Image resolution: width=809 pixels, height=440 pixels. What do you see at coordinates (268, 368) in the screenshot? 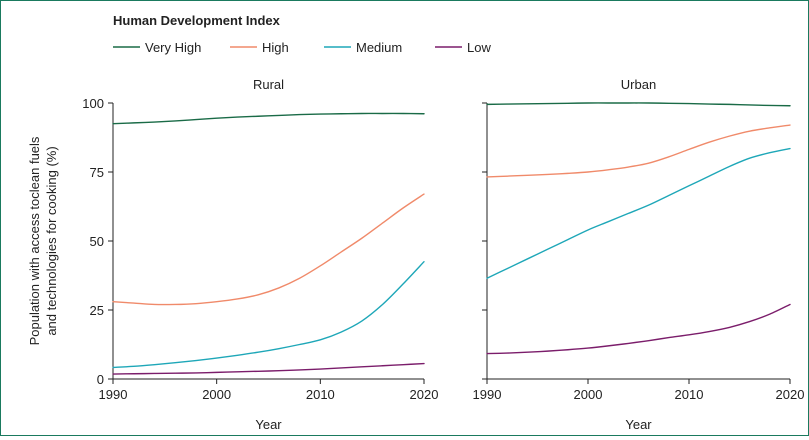
I see `series-line-rural-low` at bounding box center [268, 368].